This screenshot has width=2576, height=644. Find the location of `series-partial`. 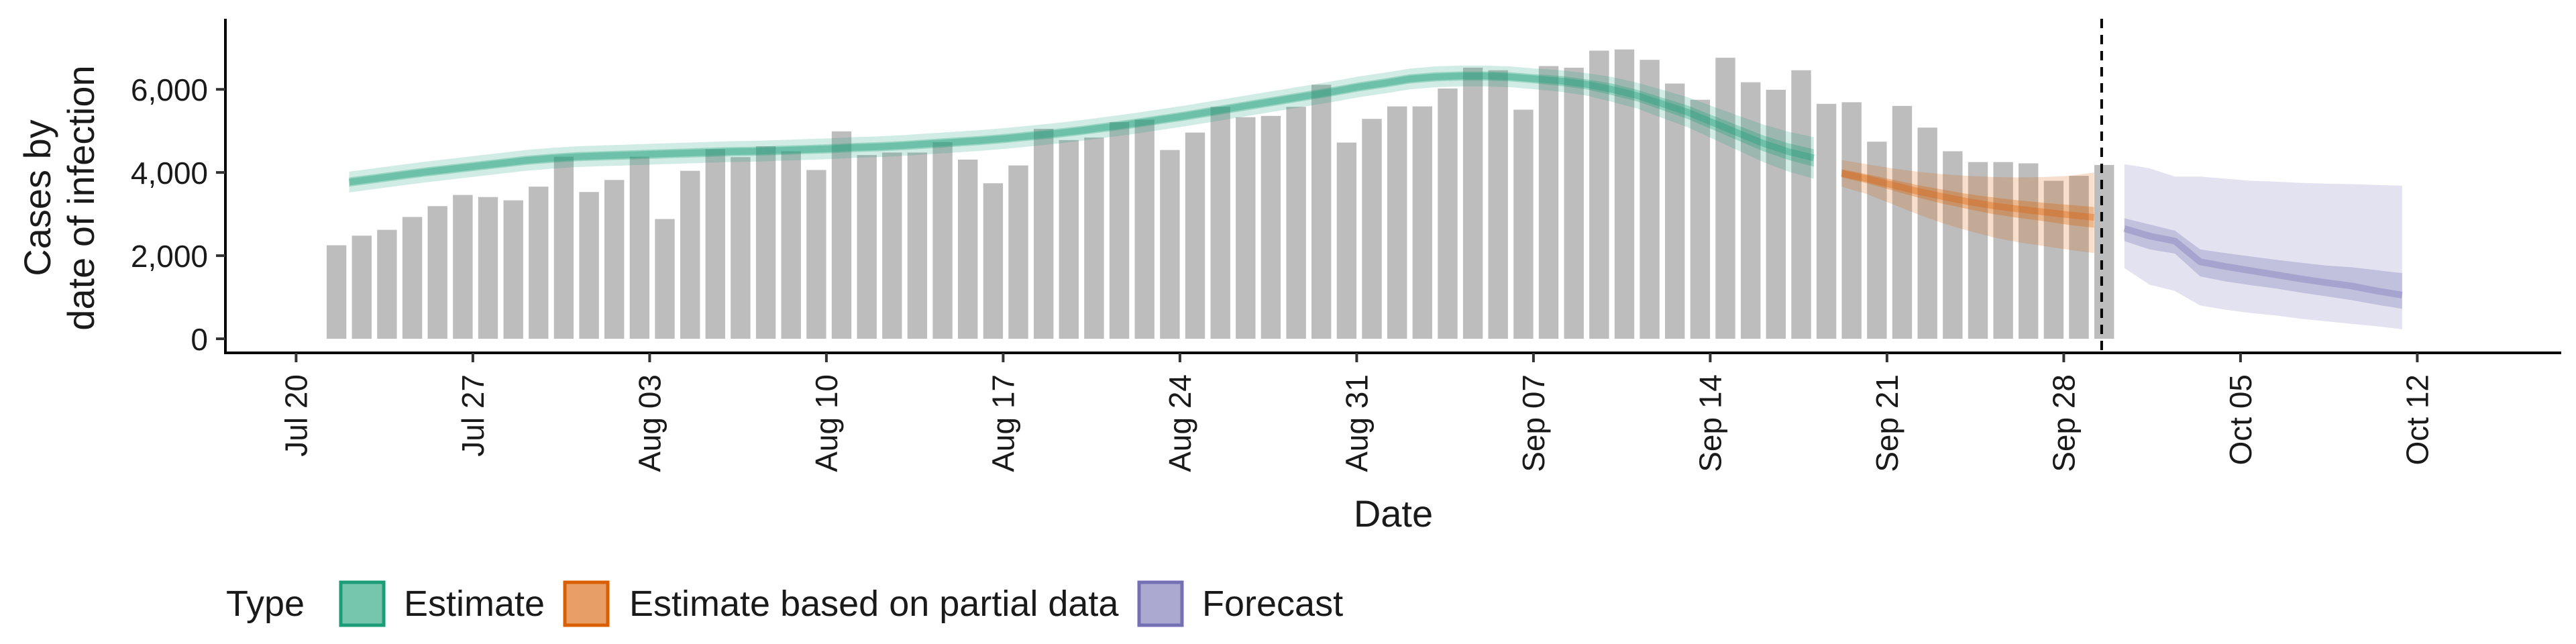

series-partial is located at coordinates (1968, 207).